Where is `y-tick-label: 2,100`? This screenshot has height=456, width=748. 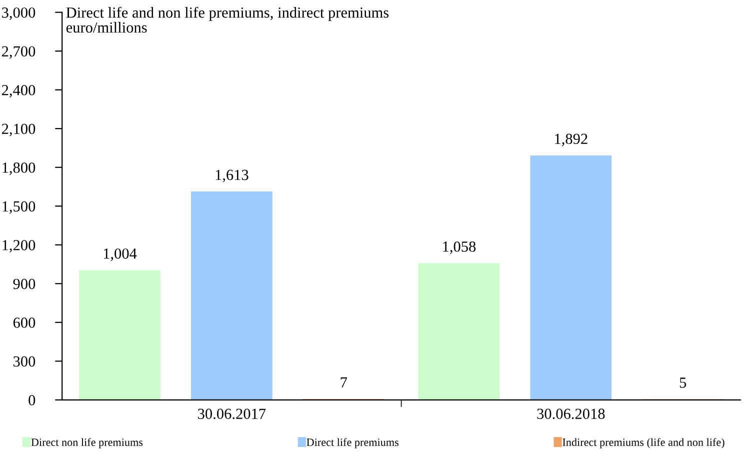 y-tick-label: 2,100 is located at coordinates (19, 130).